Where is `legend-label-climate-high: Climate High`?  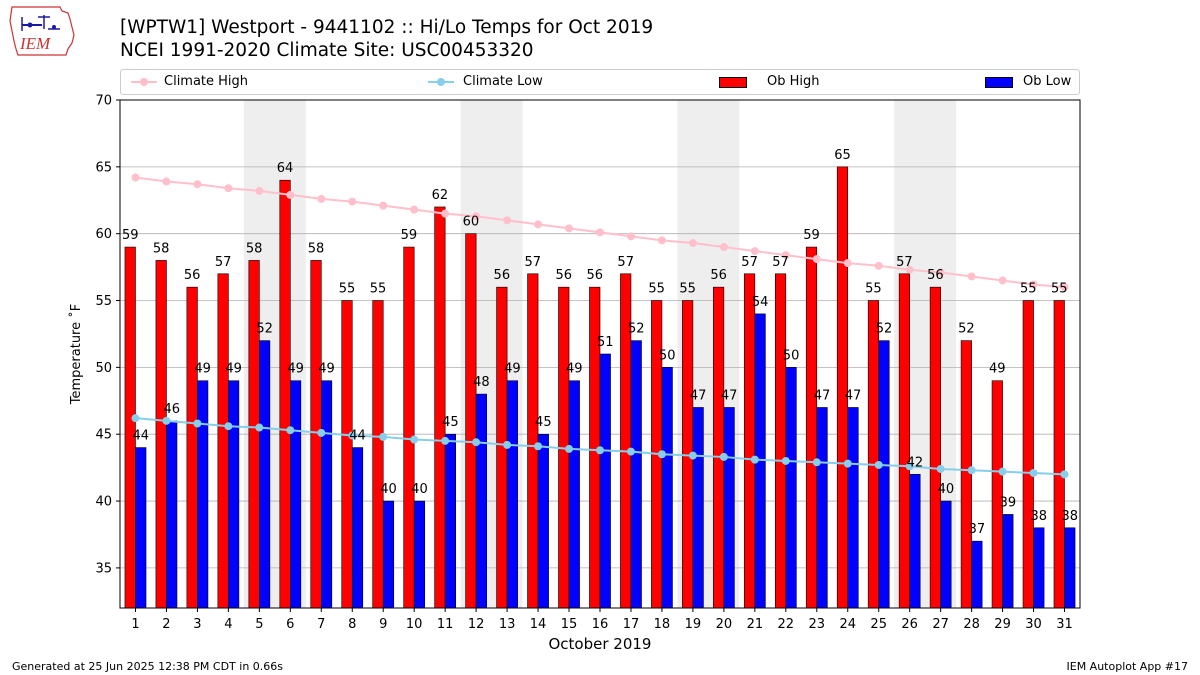
legend-label-climate-high: Climate High is located at coordinates (206, 81).